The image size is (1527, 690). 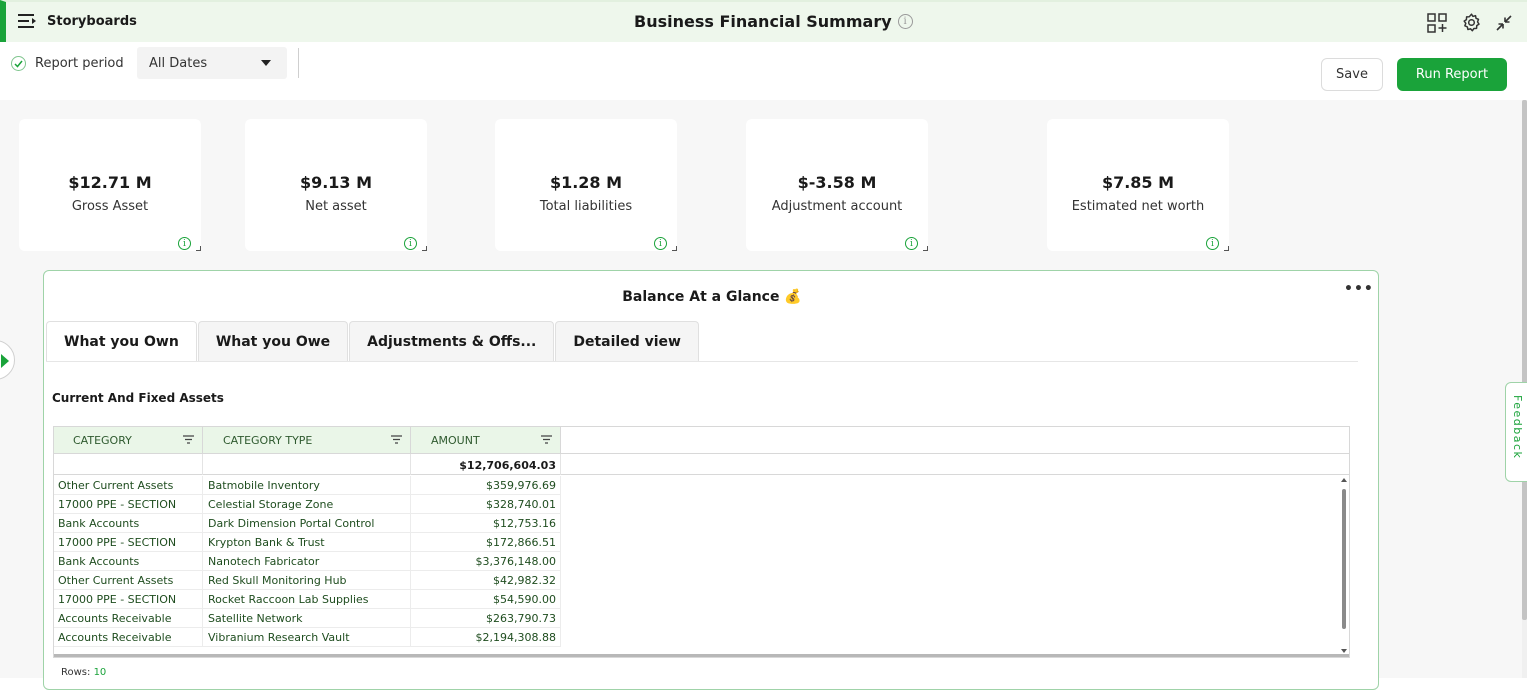 What do you see at coordinates (627, 341) in the screenshot?
I see `tab-detailed-view: Detailed view` at bounding box center [627, 341].